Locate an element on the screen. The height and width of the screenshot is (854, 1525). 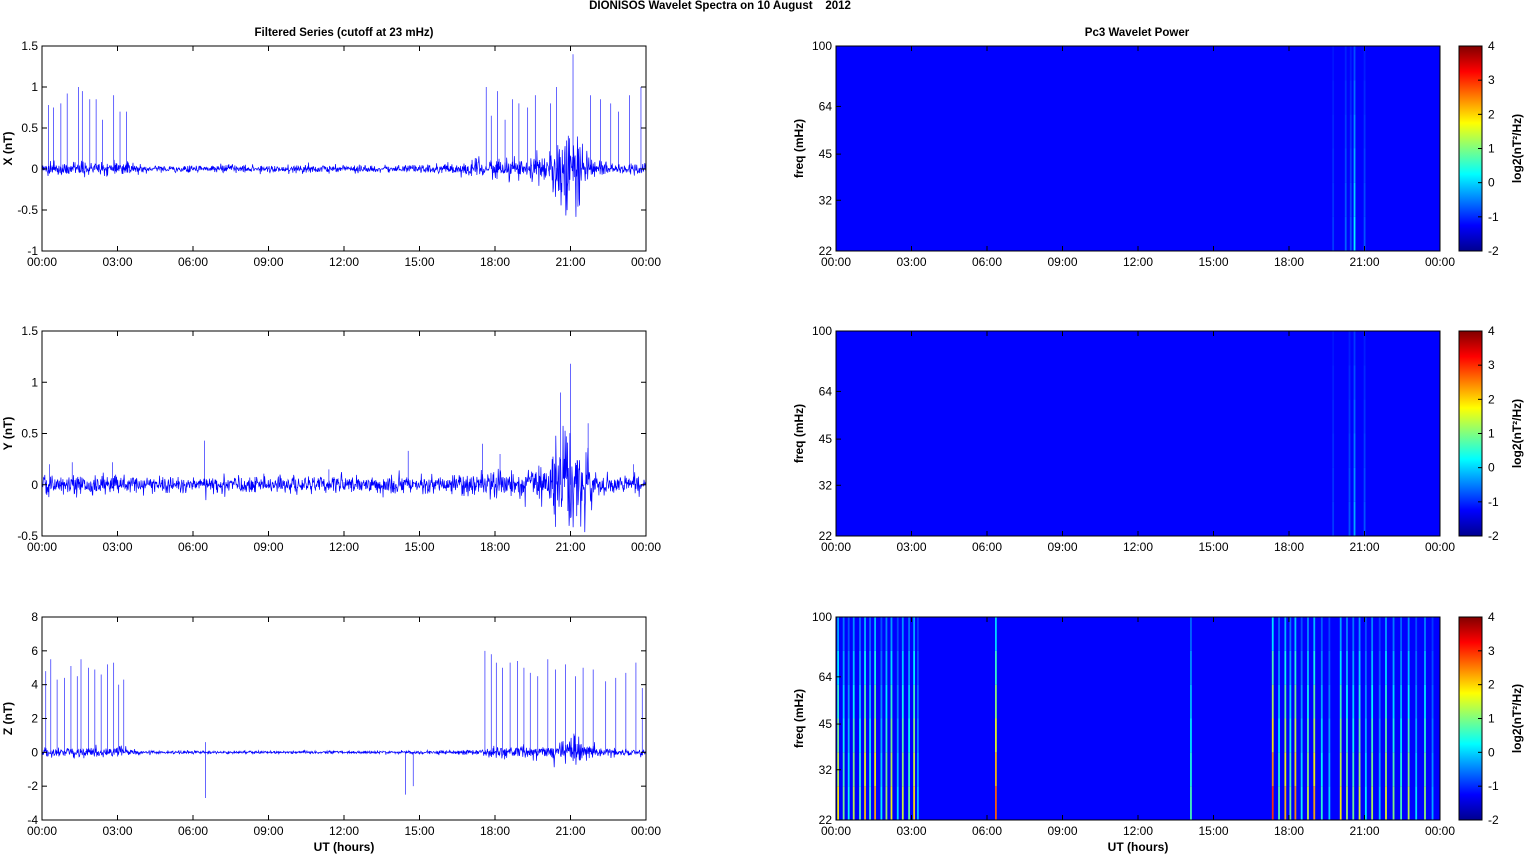
y-tick-label: 1 is located at coordinates (34, 382).